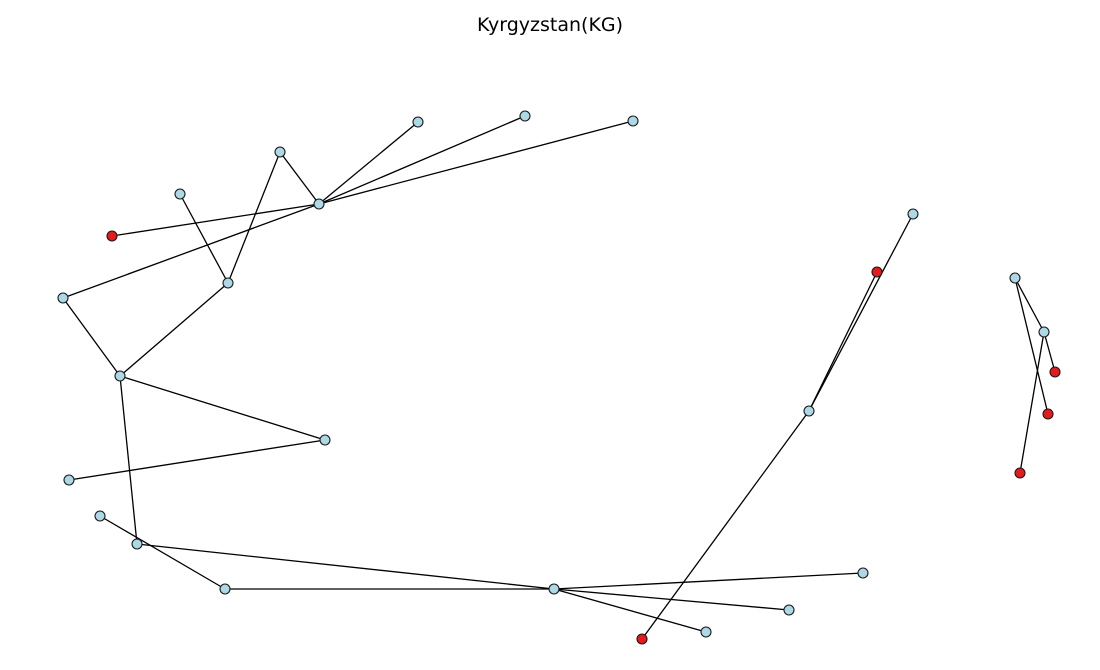 This screenshot has height=670, width=1100. Describe the element at coordinates (809, 411) in the screenshot. I see `node-n22` at that location.